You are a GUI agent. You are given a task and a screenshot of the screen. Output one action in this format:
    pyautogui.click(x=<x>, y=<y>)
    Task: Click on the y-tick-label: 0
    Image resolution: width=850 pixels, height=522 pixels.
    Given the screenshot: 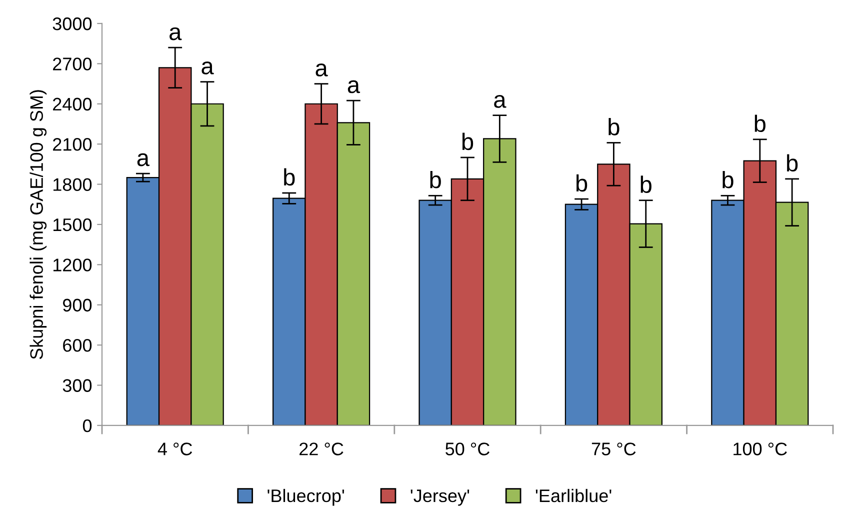 What is the action you would take?
    pyautogui.click(x=87, y=425)
    